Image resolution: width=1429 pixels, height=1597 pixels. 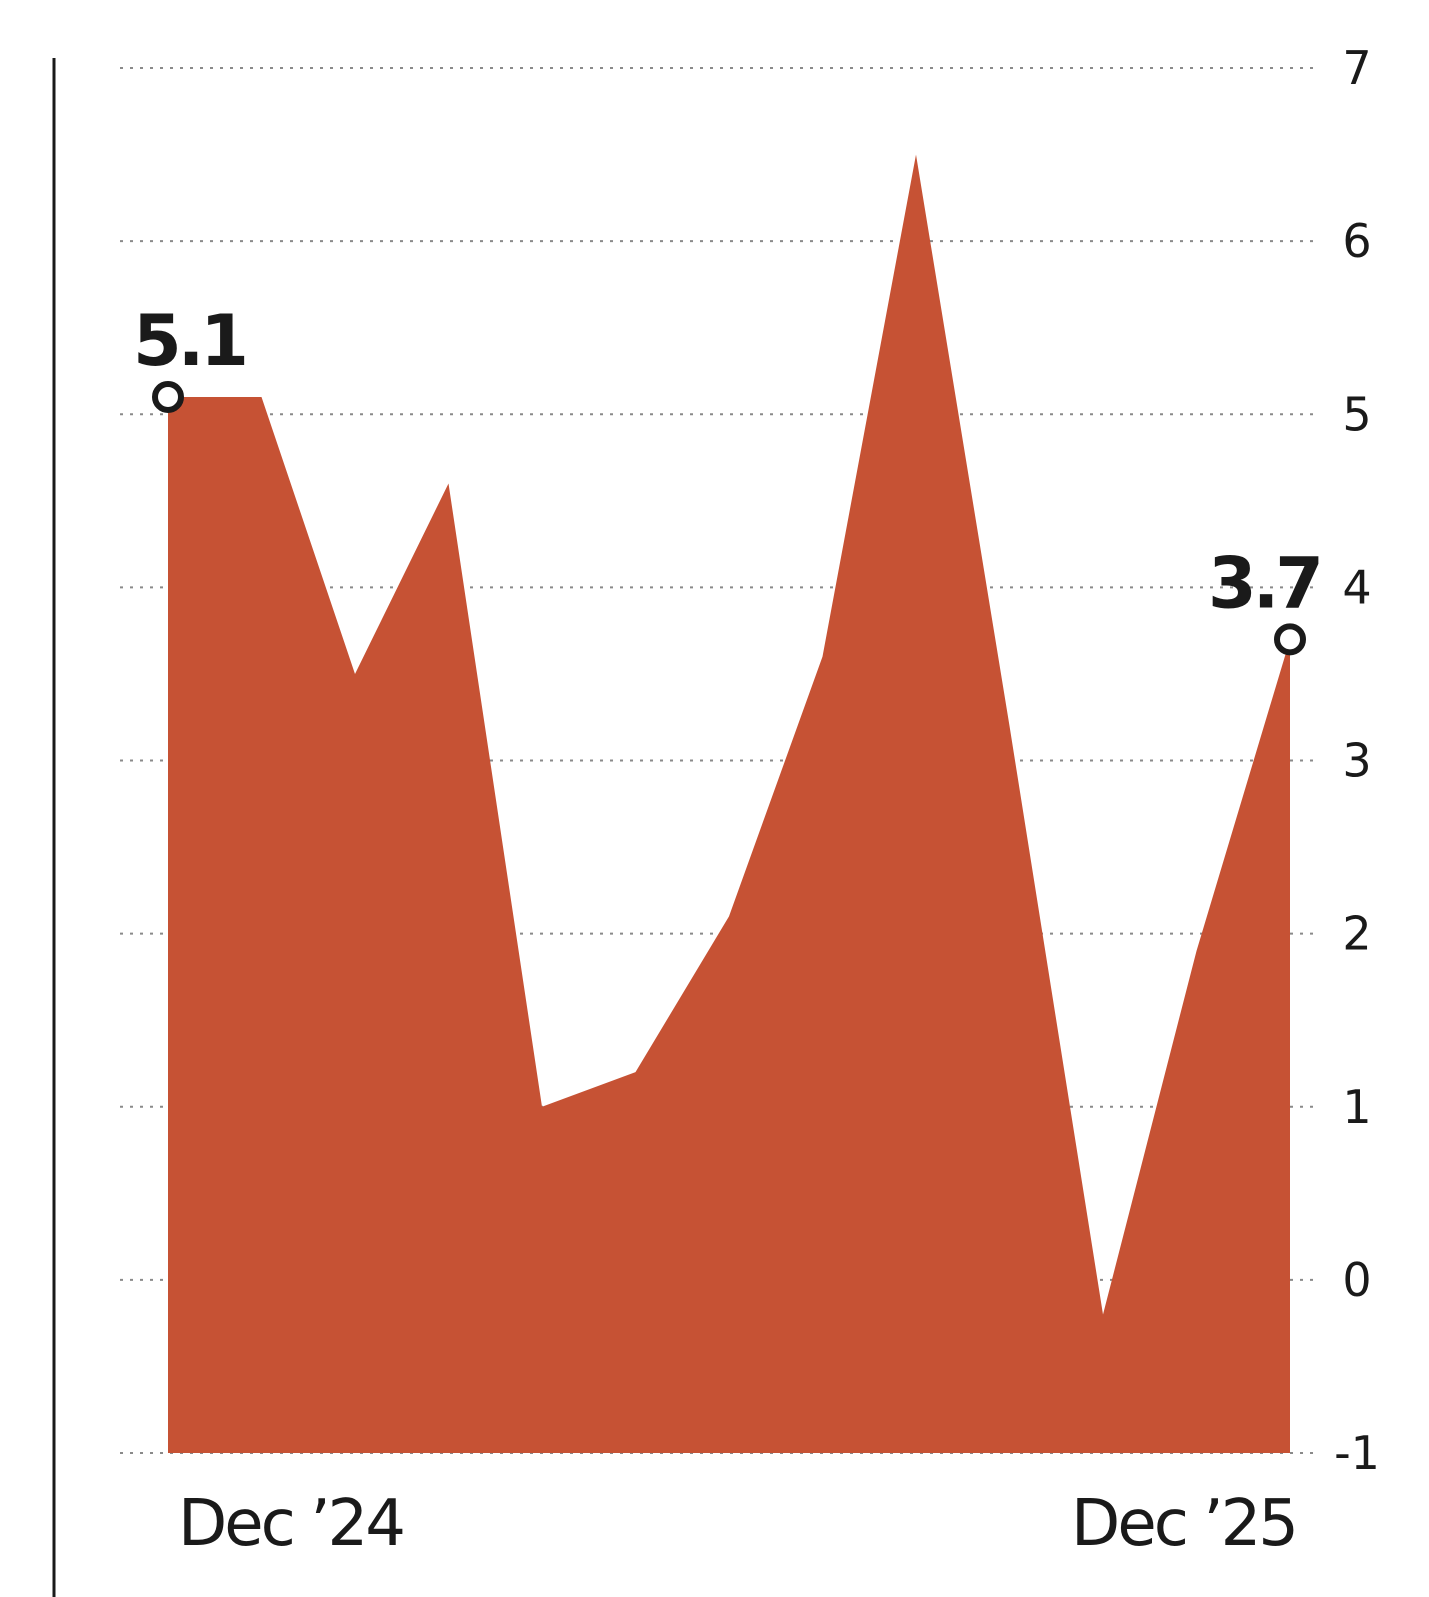 I want to click on y-tick-label: 5, so click(x=1356, y=414).